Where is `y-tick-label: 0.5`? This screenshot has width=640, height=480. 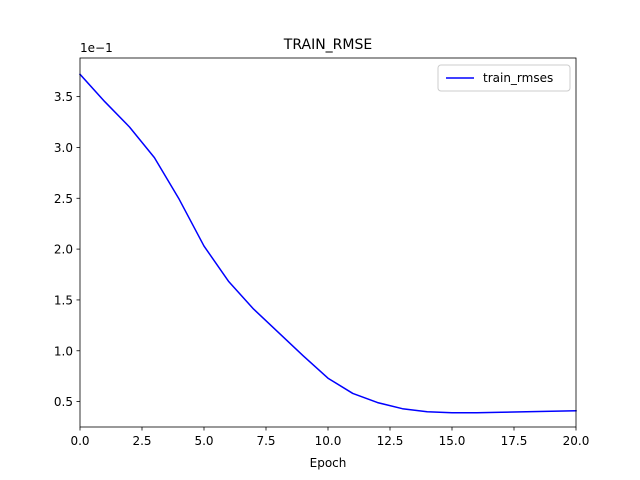
y-tick-label: 0.5 is located at coordinates (63, 402).